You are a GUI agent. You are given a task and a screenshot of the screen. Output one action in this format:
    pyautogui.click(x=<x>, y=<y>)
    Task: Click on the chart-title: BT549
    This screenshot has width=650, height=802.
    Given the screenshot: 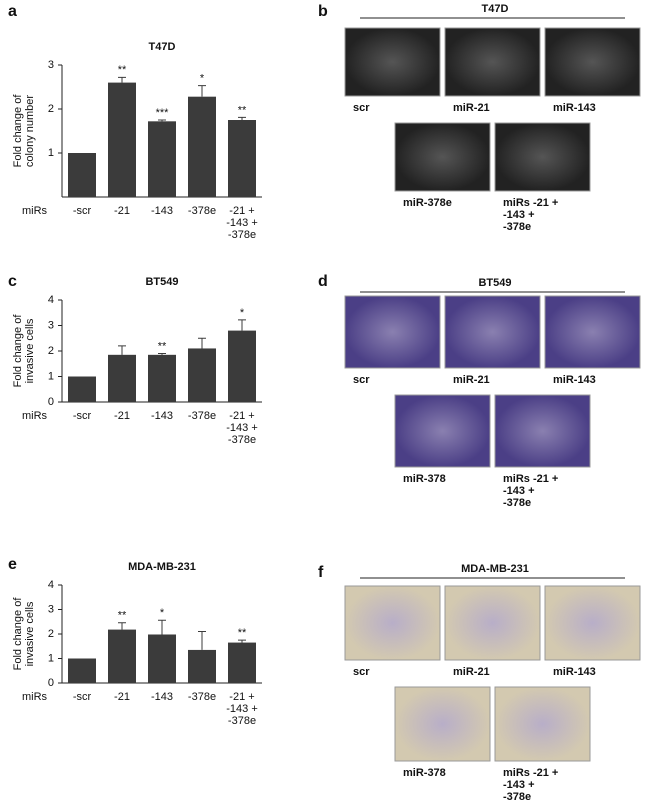 What is the action you would take?
    pyautogui.click(x=161, y=282)
    